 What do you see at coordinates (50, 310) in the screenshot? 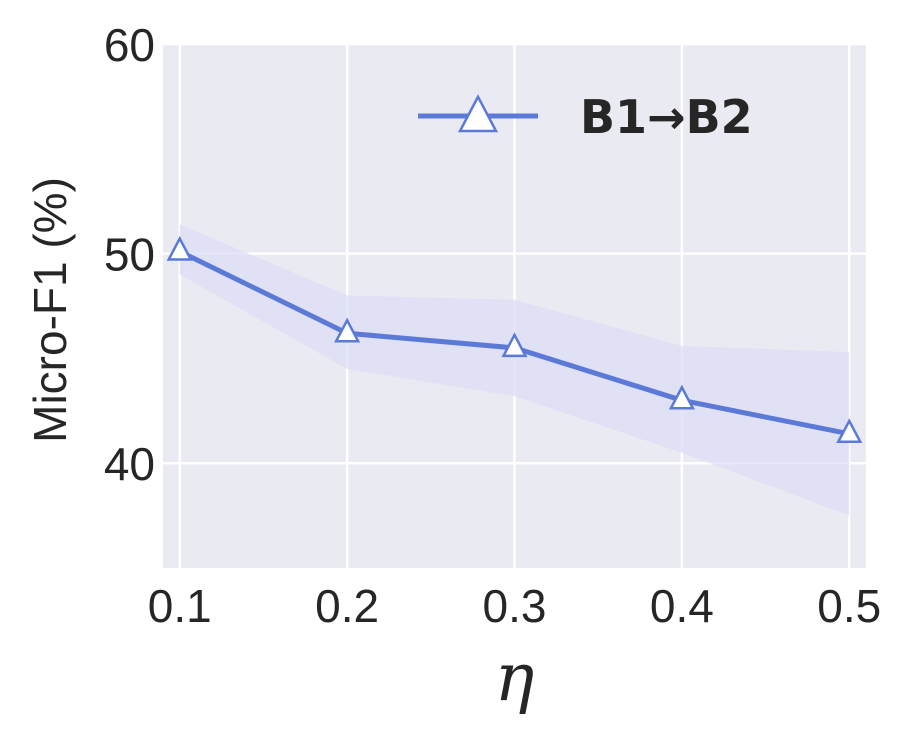
I see `y-axis-label: Micro-F1 (%)` at bounding box center [50, 310].